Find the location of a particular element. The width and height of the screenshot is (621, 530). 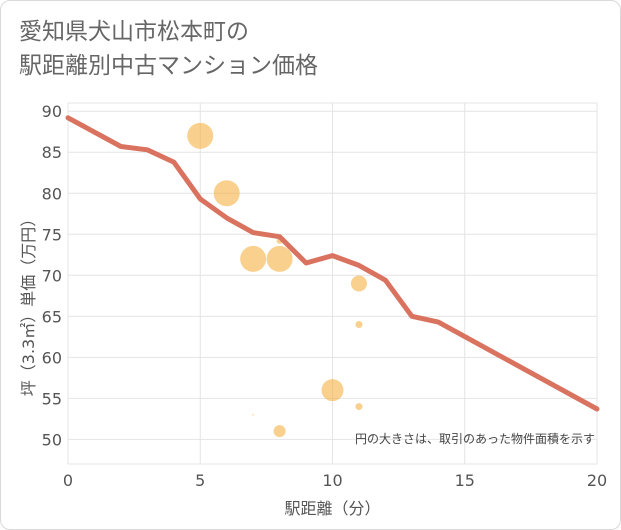

x-tick-label: 20 is located at coordinates (597, 480).